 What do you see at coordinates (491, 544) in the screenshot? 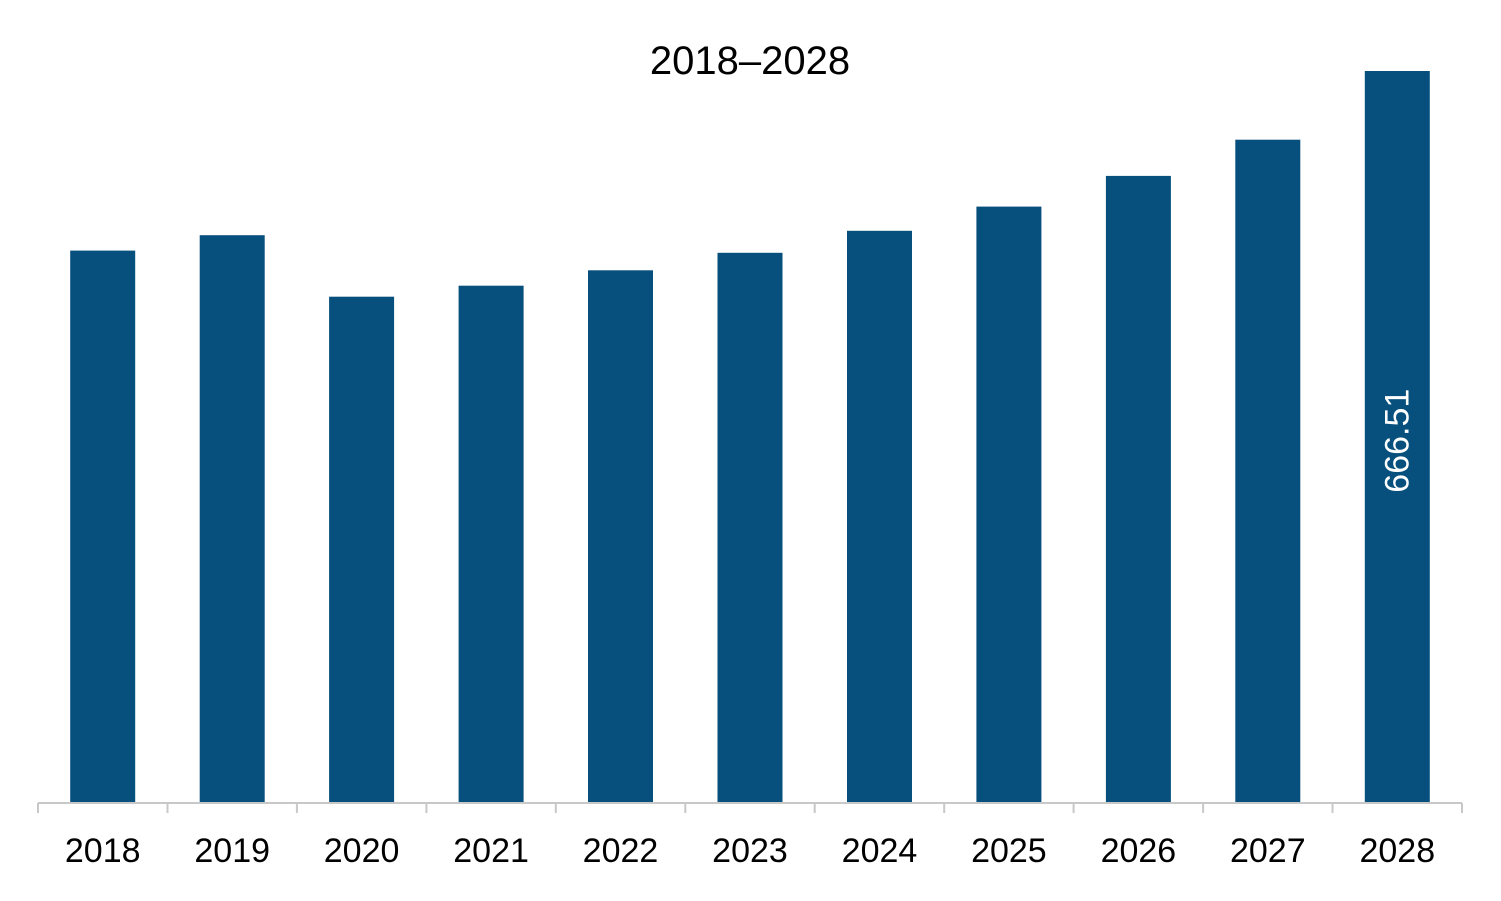
I see `bar-2021` at bounding box center [491, 544].